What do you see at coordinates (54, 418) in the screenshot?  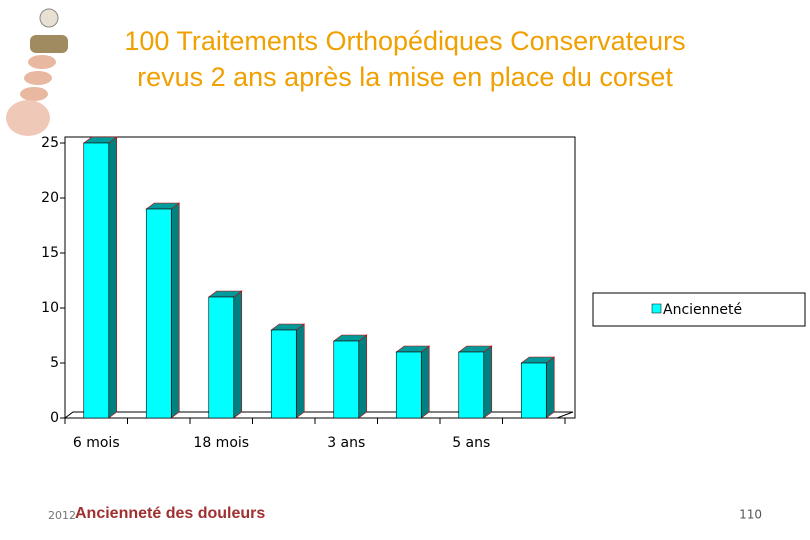 I see `y-tick-label: 0` at bounding box center [54, 418].